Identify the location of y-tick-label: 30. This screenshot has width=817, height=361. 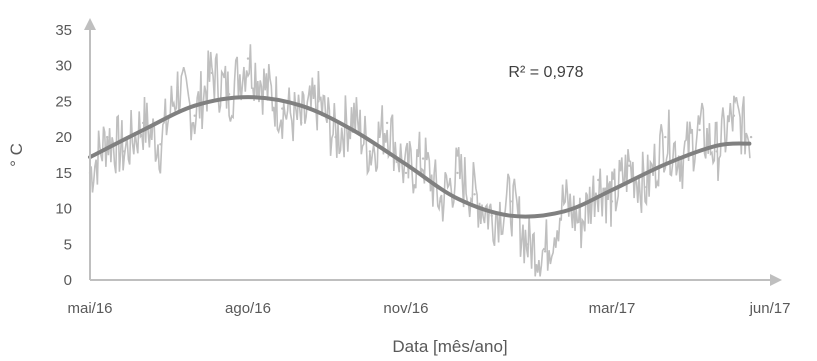
(63, 66).